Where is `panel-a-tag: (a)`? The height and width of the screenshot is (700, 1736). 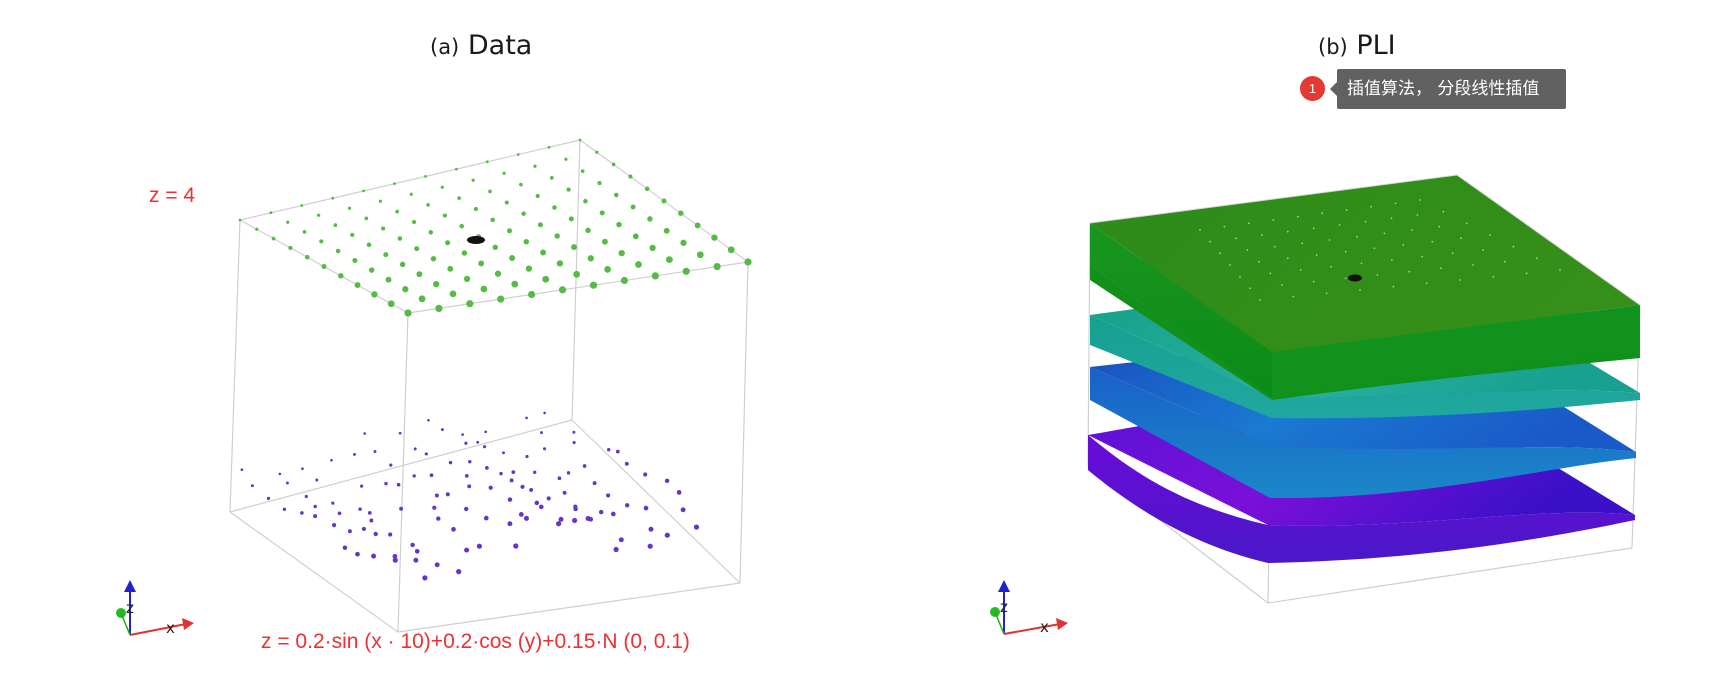 panel-a-tag: (a) is located at coordinates (445, 47).